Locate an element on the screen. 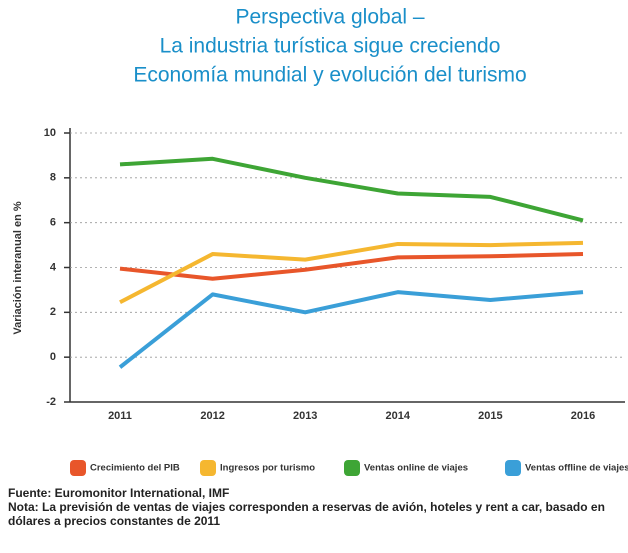 The width and height of the screenshot is (628, 553). y-axis-label: Variación interanual en % is located at coordinates (18, 267).